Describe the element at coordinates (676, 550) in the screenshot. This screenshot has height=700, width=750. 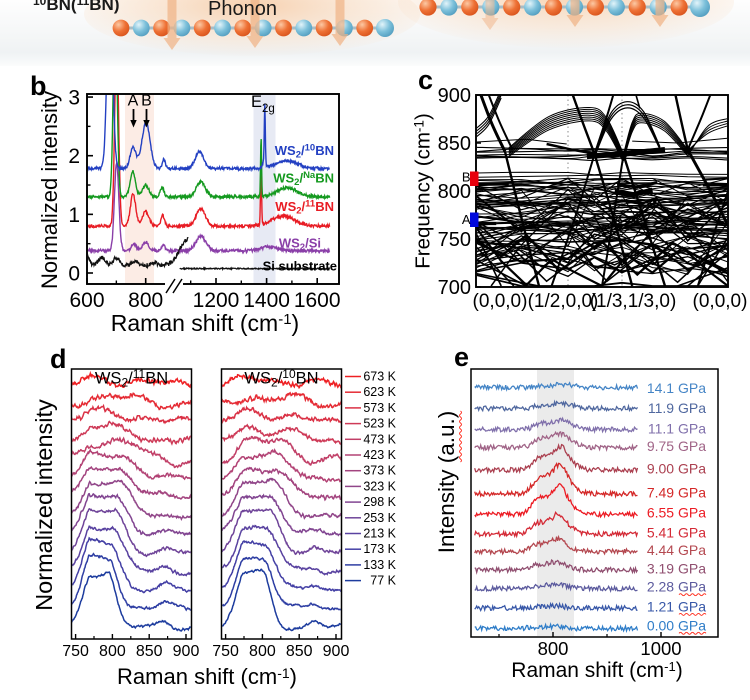
I see `svg-text: 4.44 GPa` at that location.